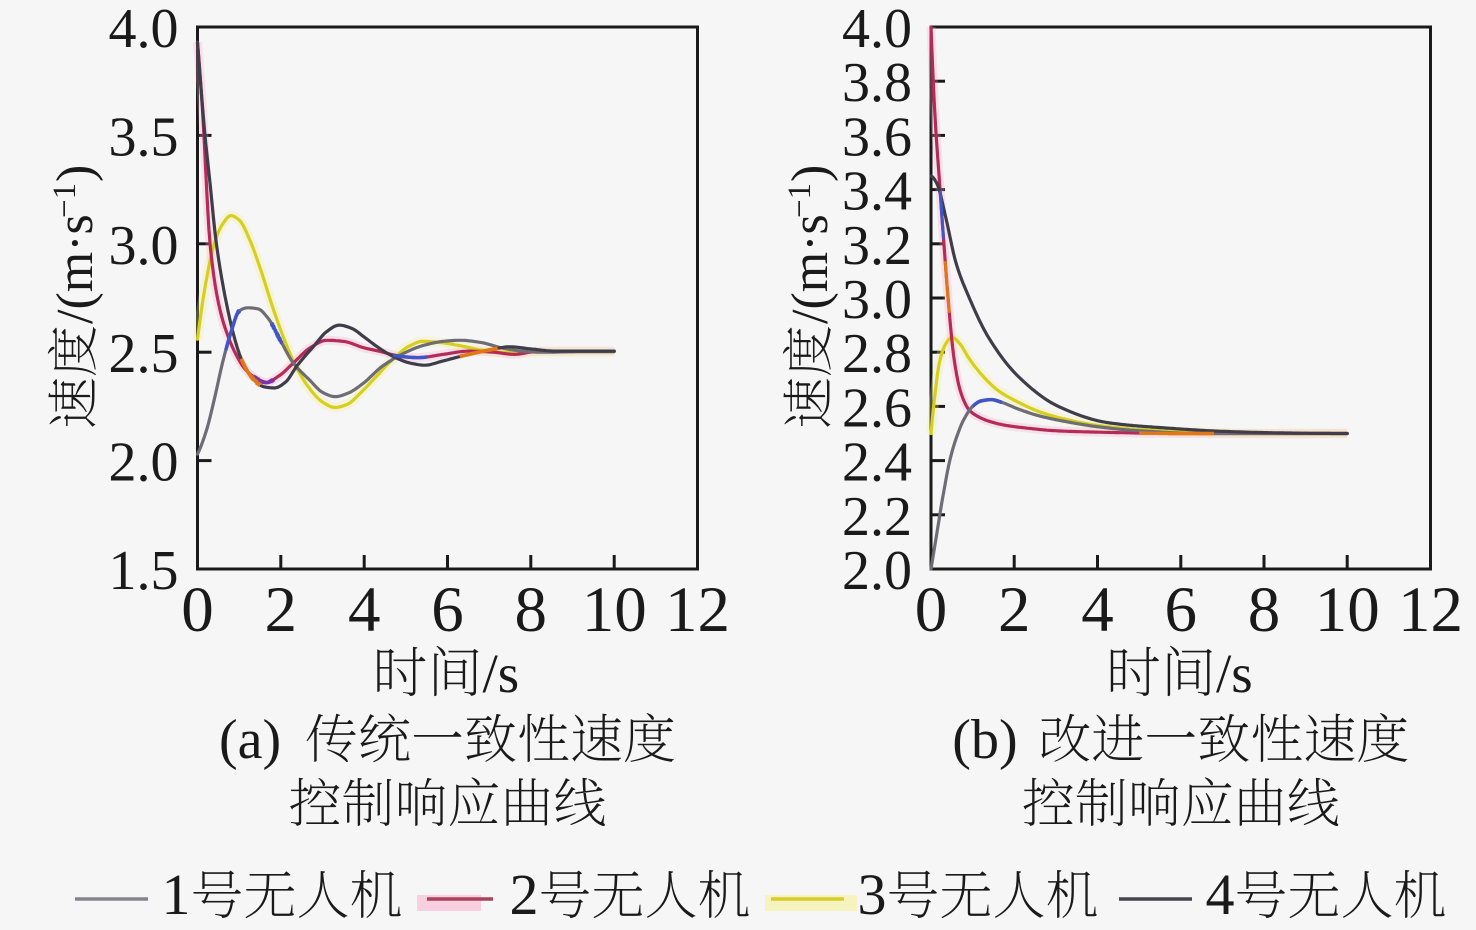  I want to click on svg-text: 2.8, so click(877, 354).